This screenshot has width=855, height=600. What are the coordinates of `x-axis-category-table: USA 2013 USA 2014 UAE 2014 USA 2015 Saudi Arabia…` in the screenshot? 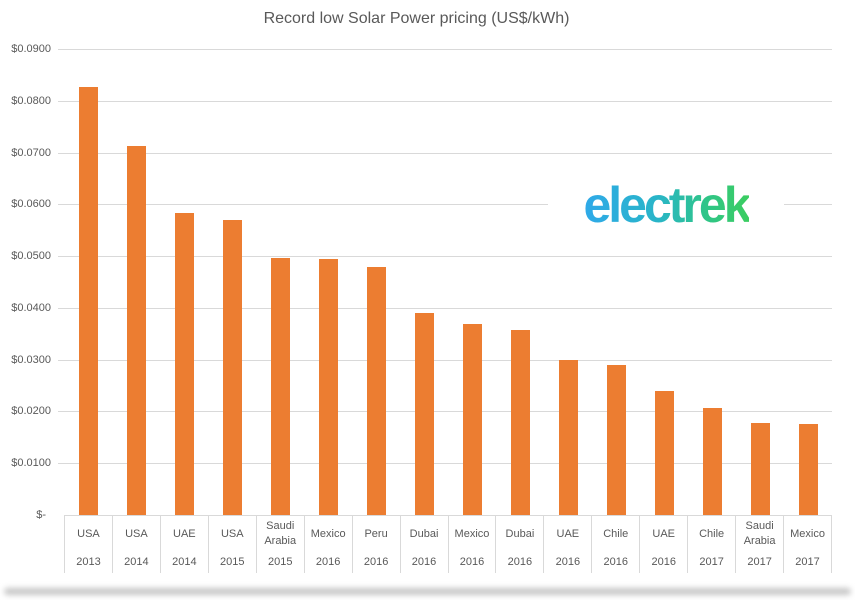 It's located at (448, 544).